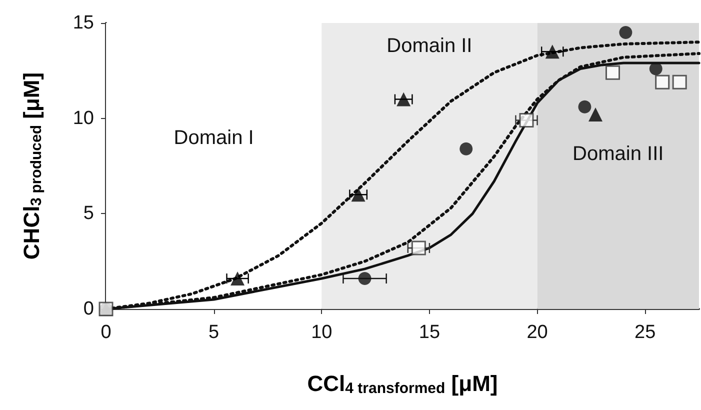  Describe the element at coordinates (32, 166) in the screenshot. I see `y-axis-title: CHCl3 produced [μM]` at that location.